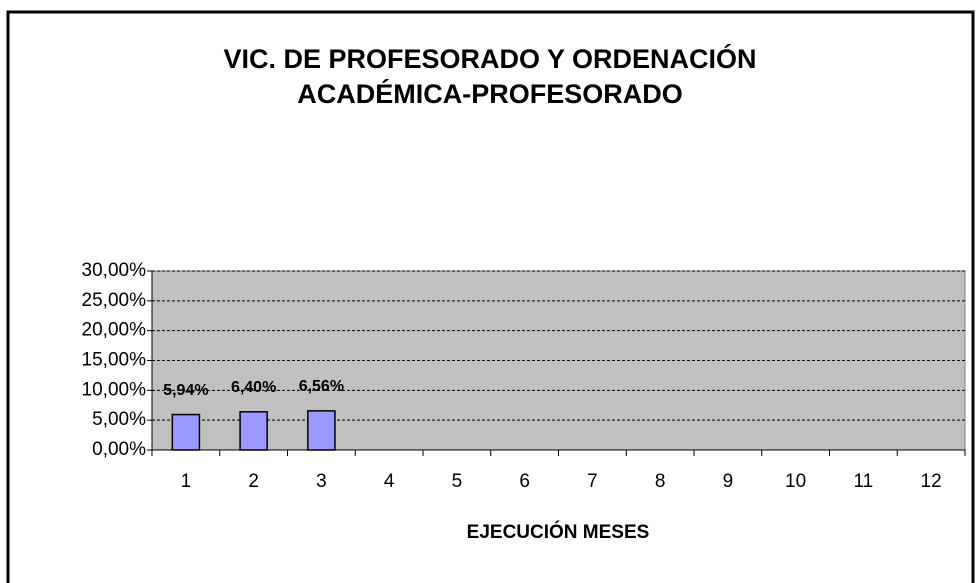 This screenshot has height=583, width=979. Describe the element at coordinates (660, 481) in the screenshot. I see `x-tick-label: 8` at that location.